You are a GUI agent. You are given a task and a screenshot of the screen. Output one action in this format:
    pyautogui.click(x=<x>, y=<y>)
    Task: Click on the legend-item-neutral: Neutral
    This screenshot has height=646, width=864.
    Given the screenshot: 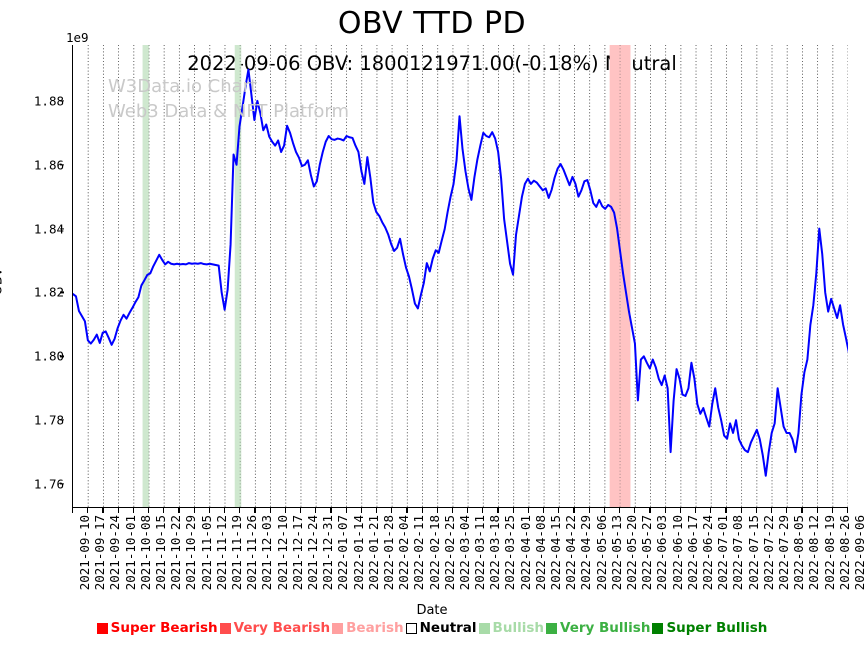 What is the action you would take?
    pyautogui.click(x=441, y=628)
    